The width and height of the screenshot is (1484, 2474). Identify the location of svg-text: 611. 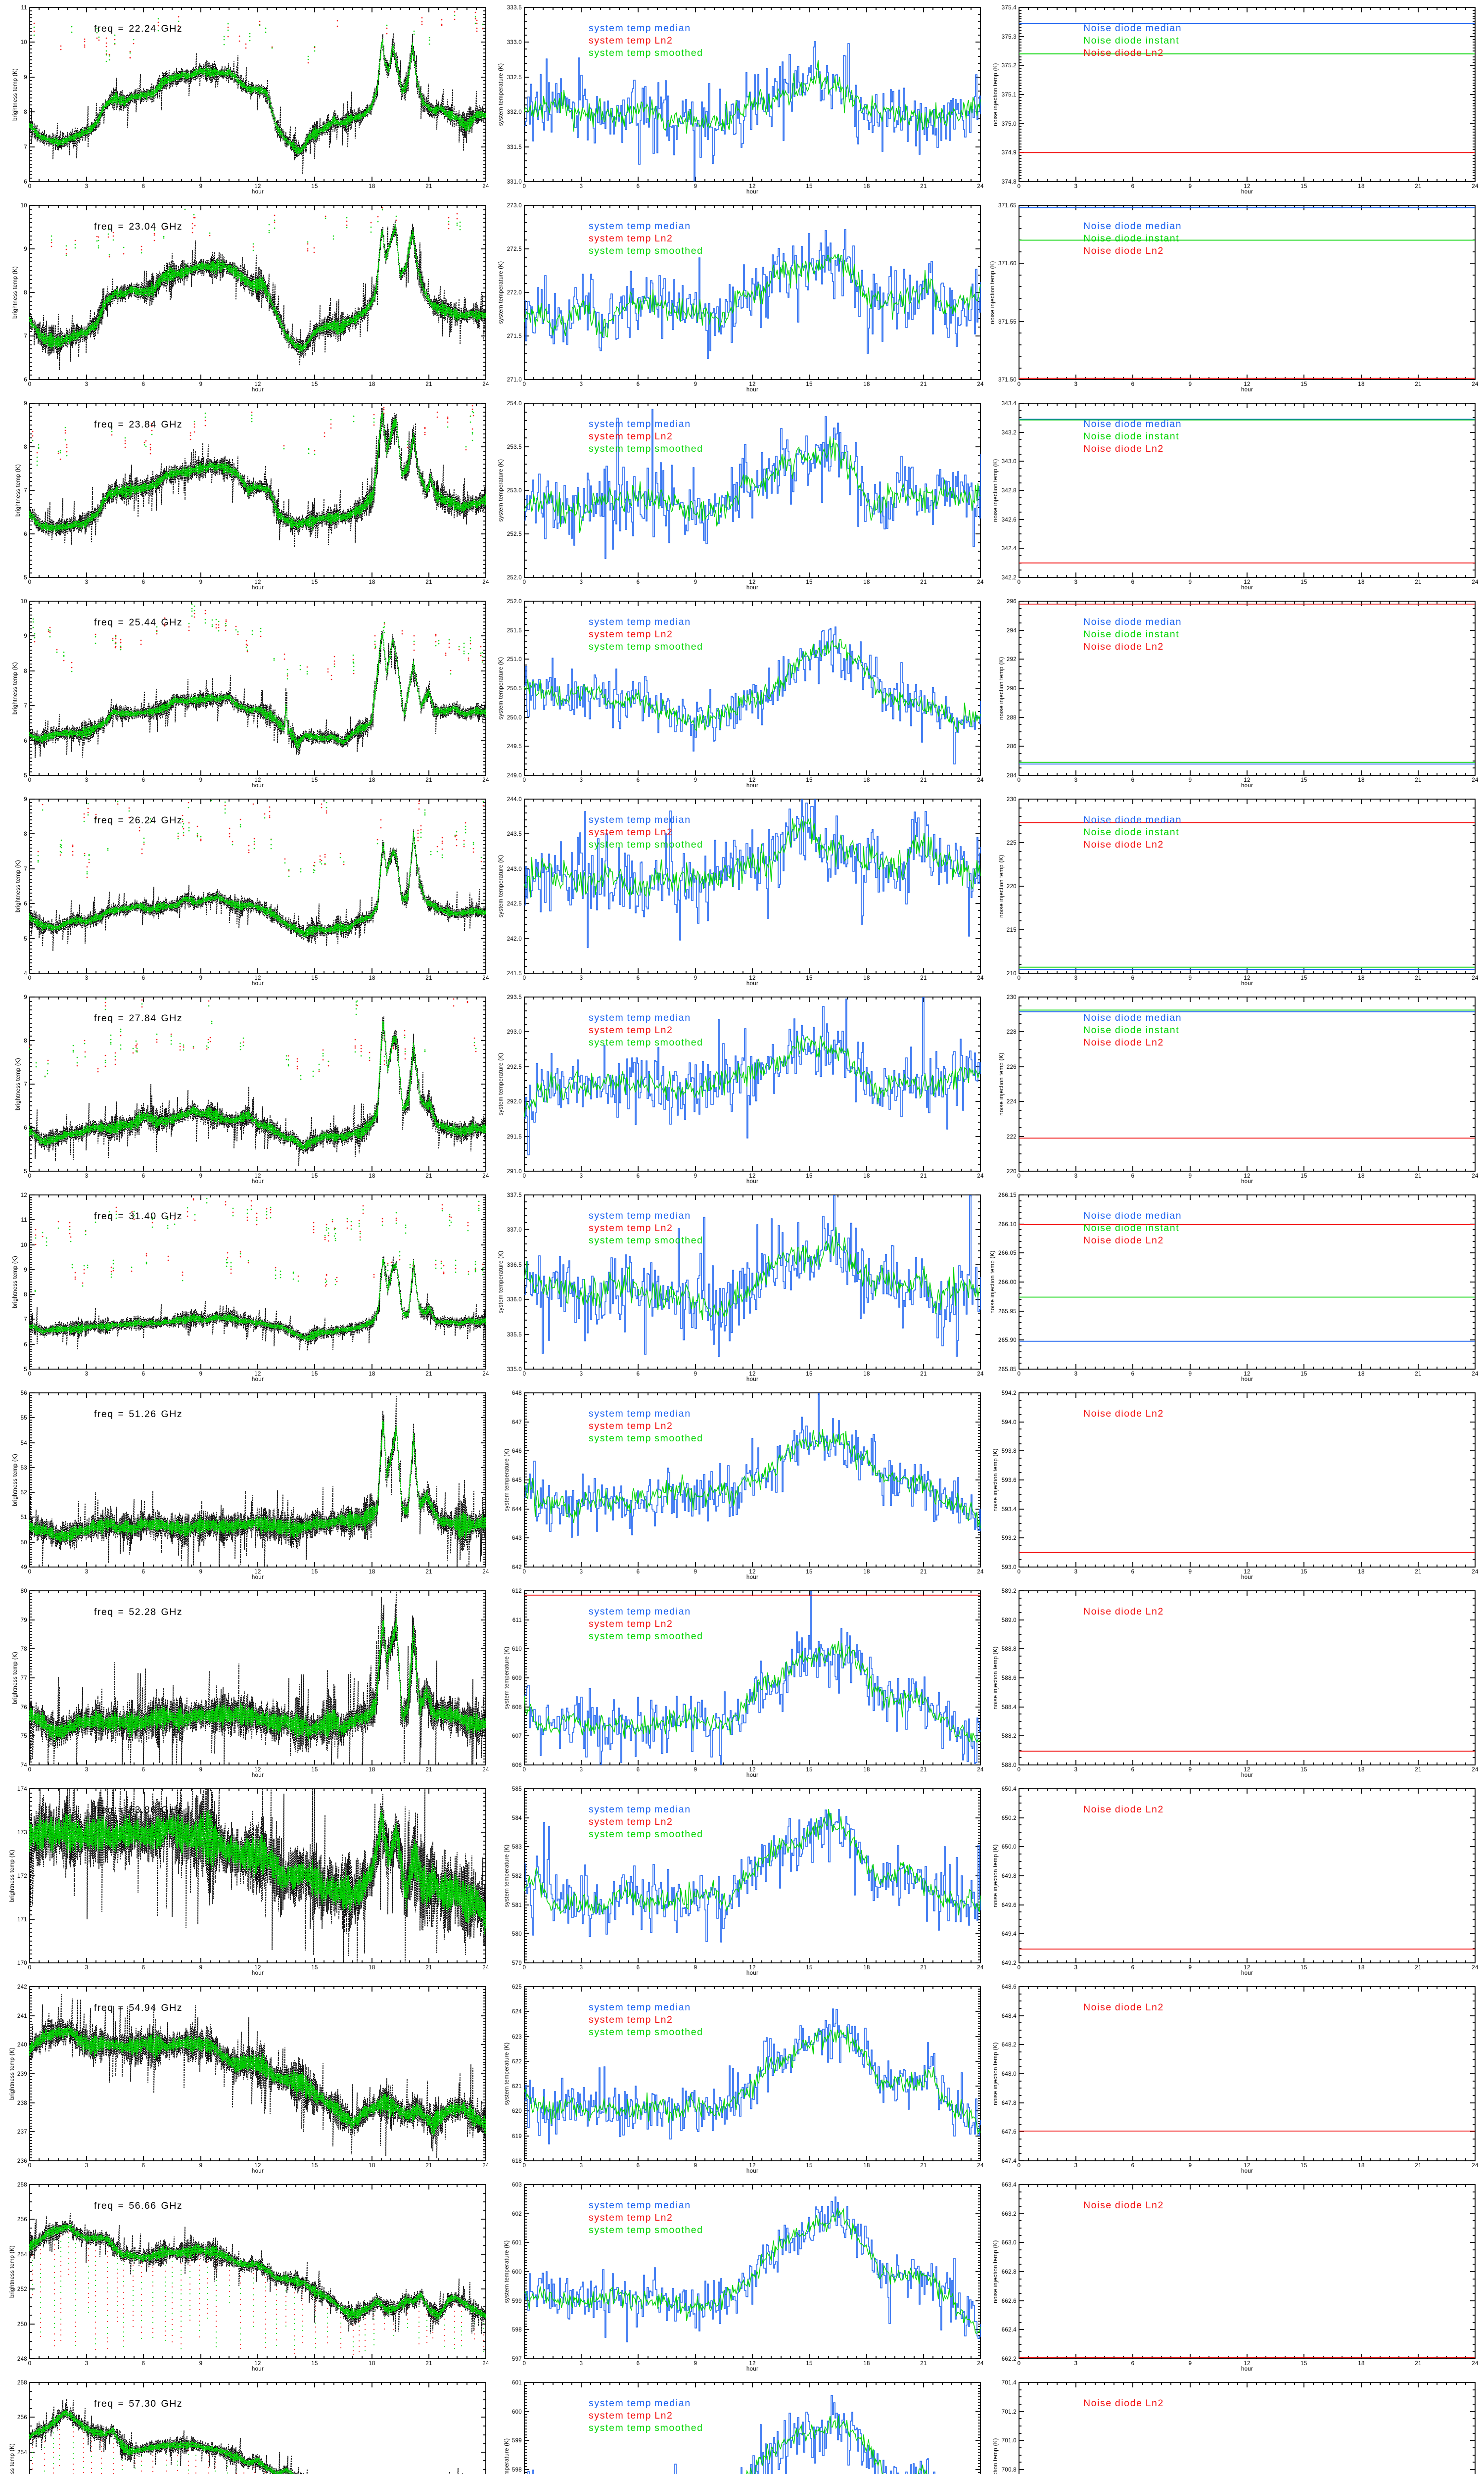
(517, 1620).